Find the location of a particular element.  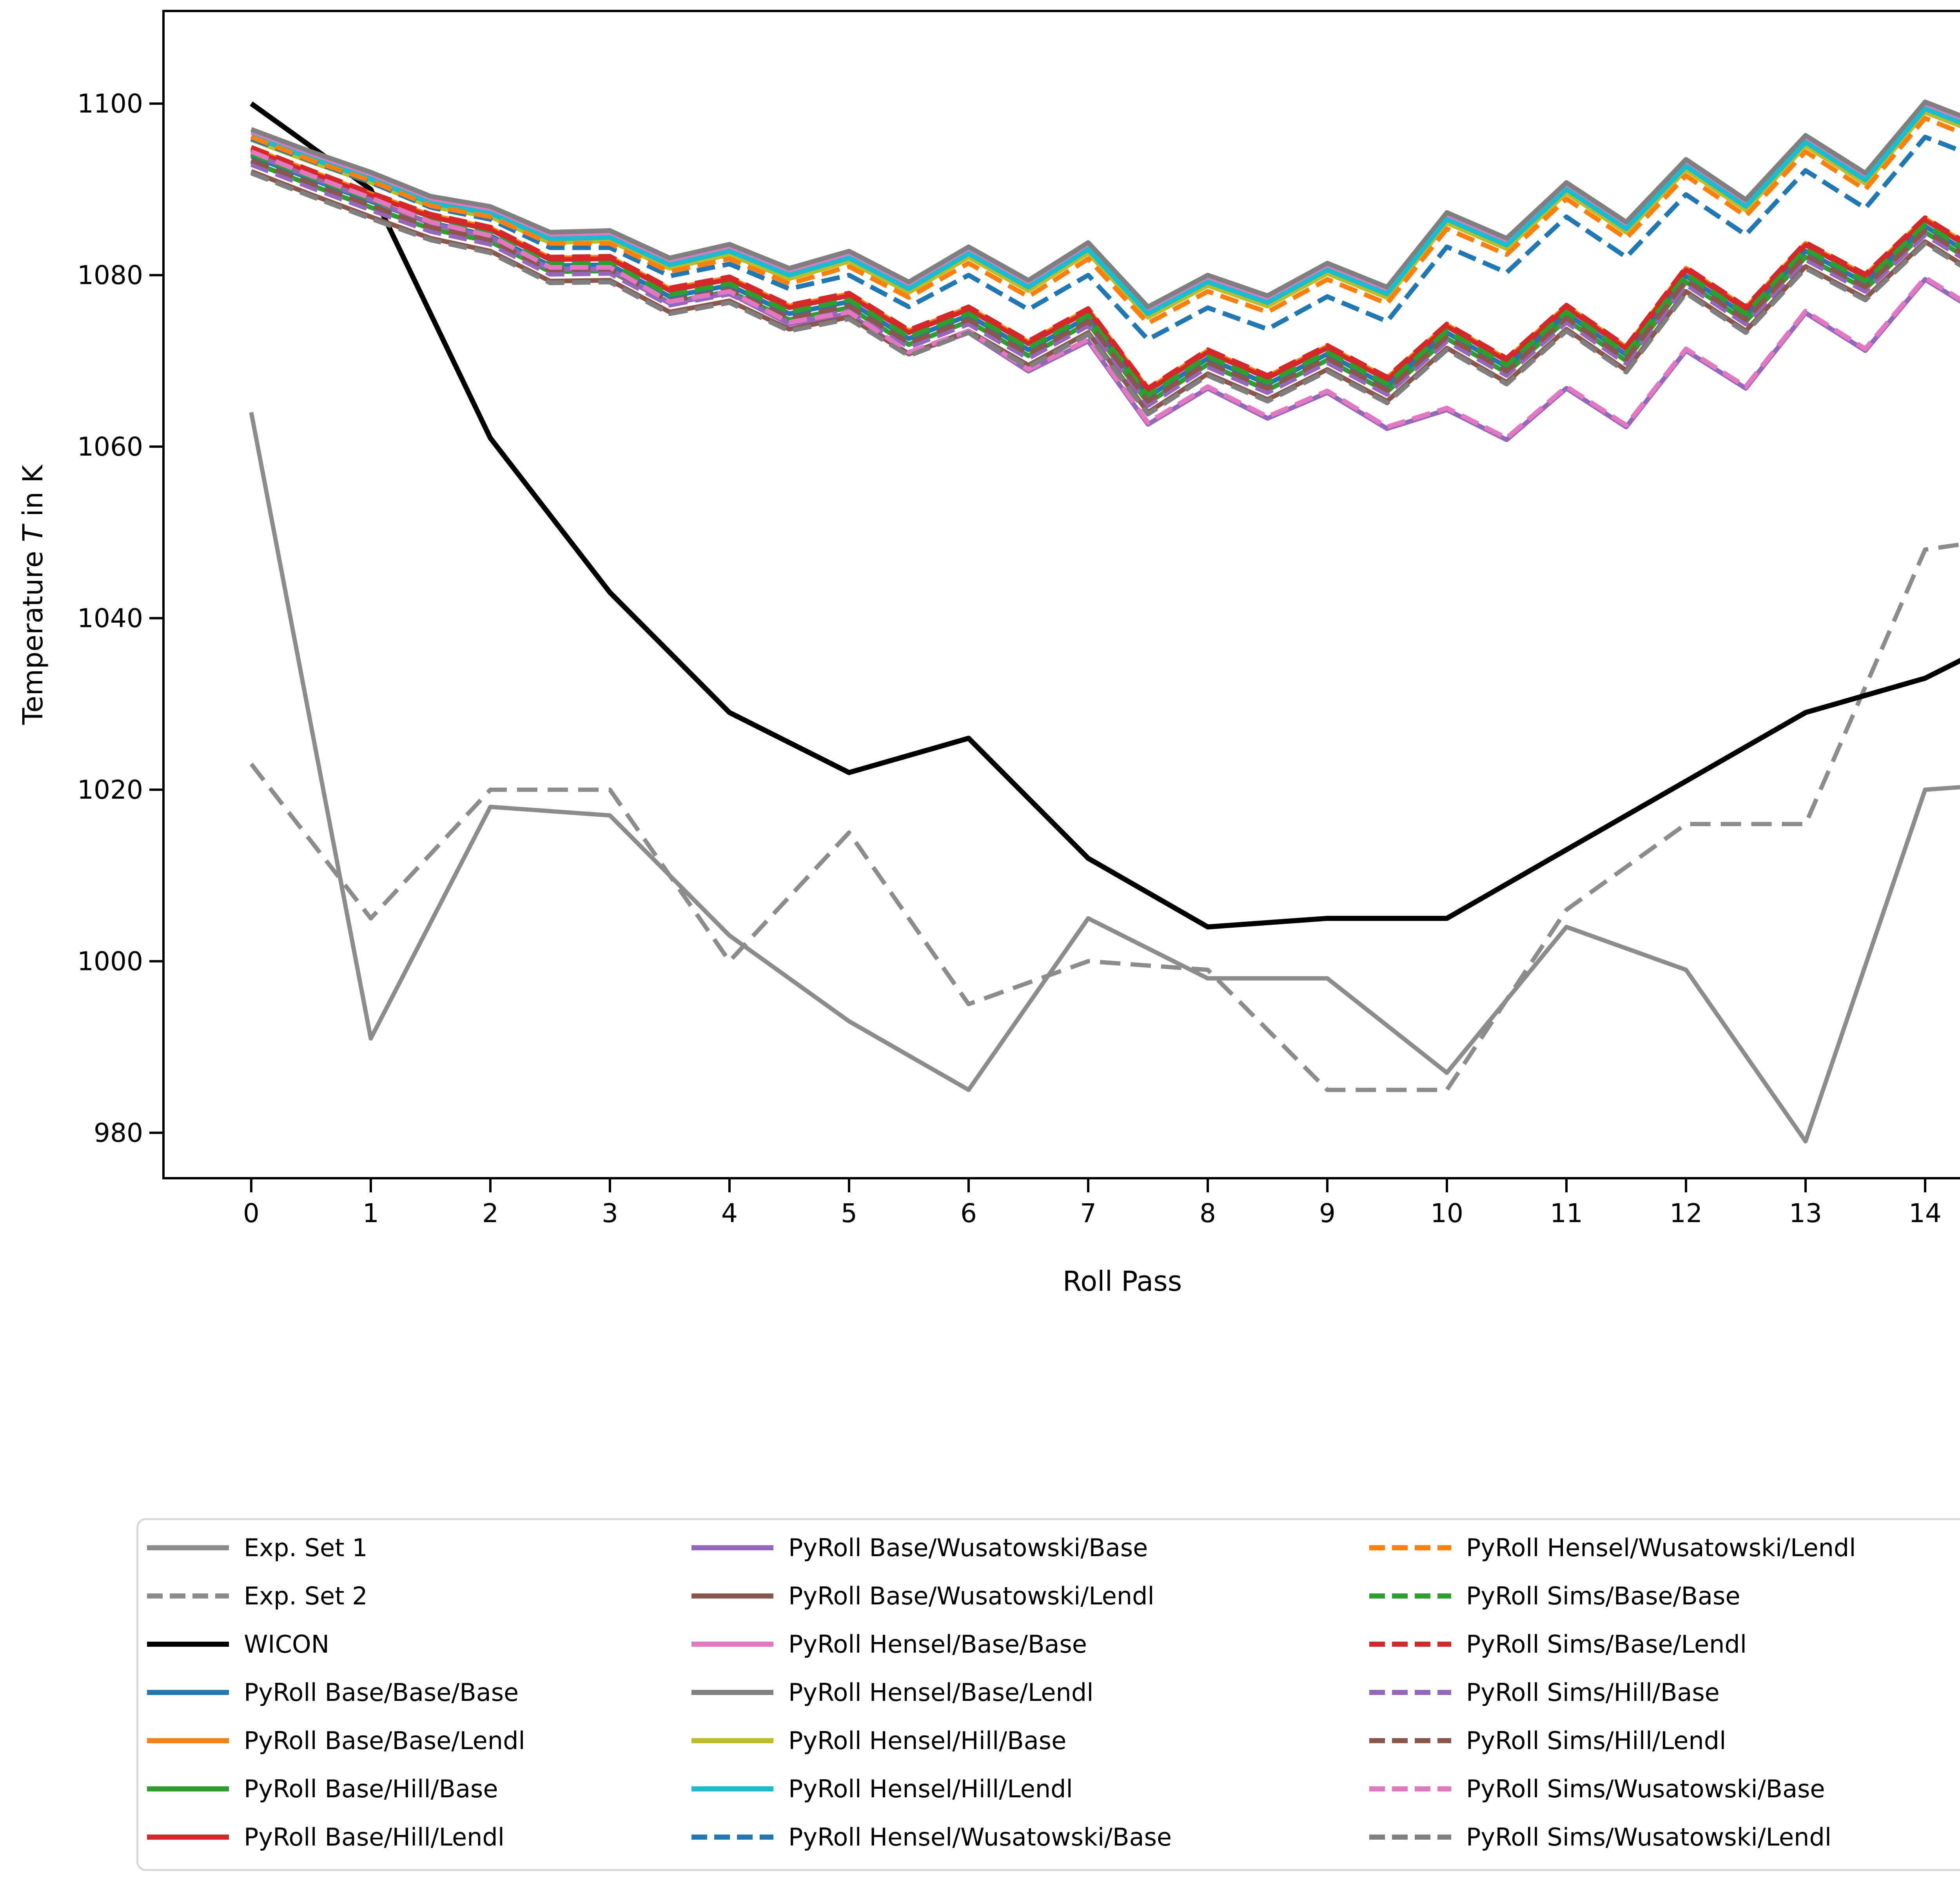

legend-label-pyroll-sims-base-base: PyRoll Sims/Base/Base is located at coordinates (1603, 1596).